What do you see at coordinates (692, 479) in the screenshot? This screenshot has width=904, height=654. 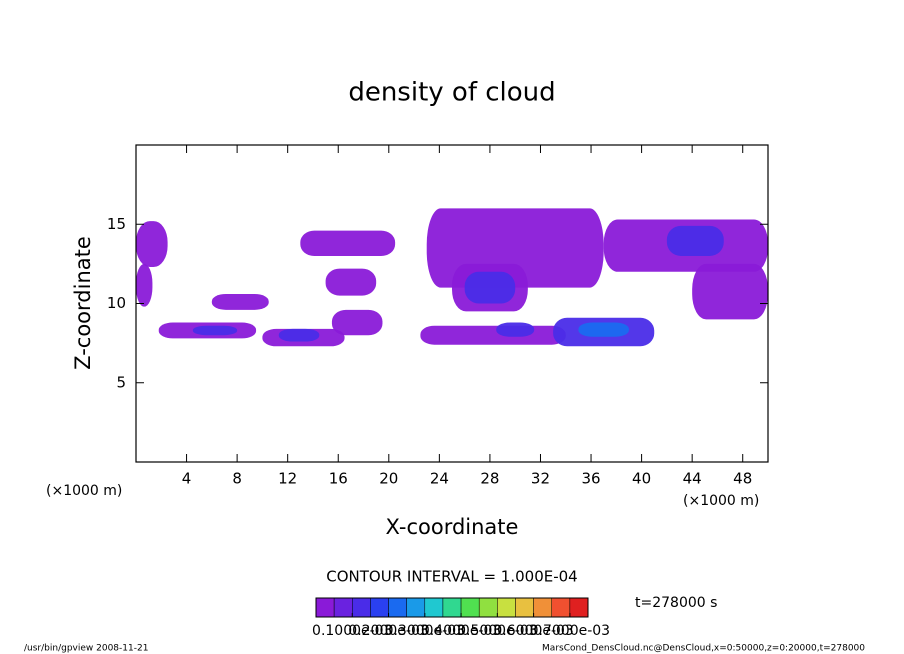 I see `x-tick-label: 44` at bounding box center [692, 479].